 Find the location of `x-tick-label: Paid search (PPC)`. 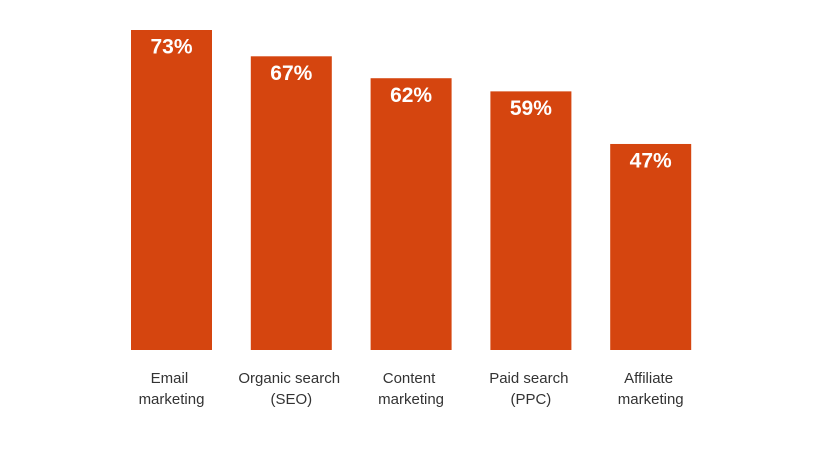

x-tick-label: Paid search (PPC) is located at coordinates (530, 389).